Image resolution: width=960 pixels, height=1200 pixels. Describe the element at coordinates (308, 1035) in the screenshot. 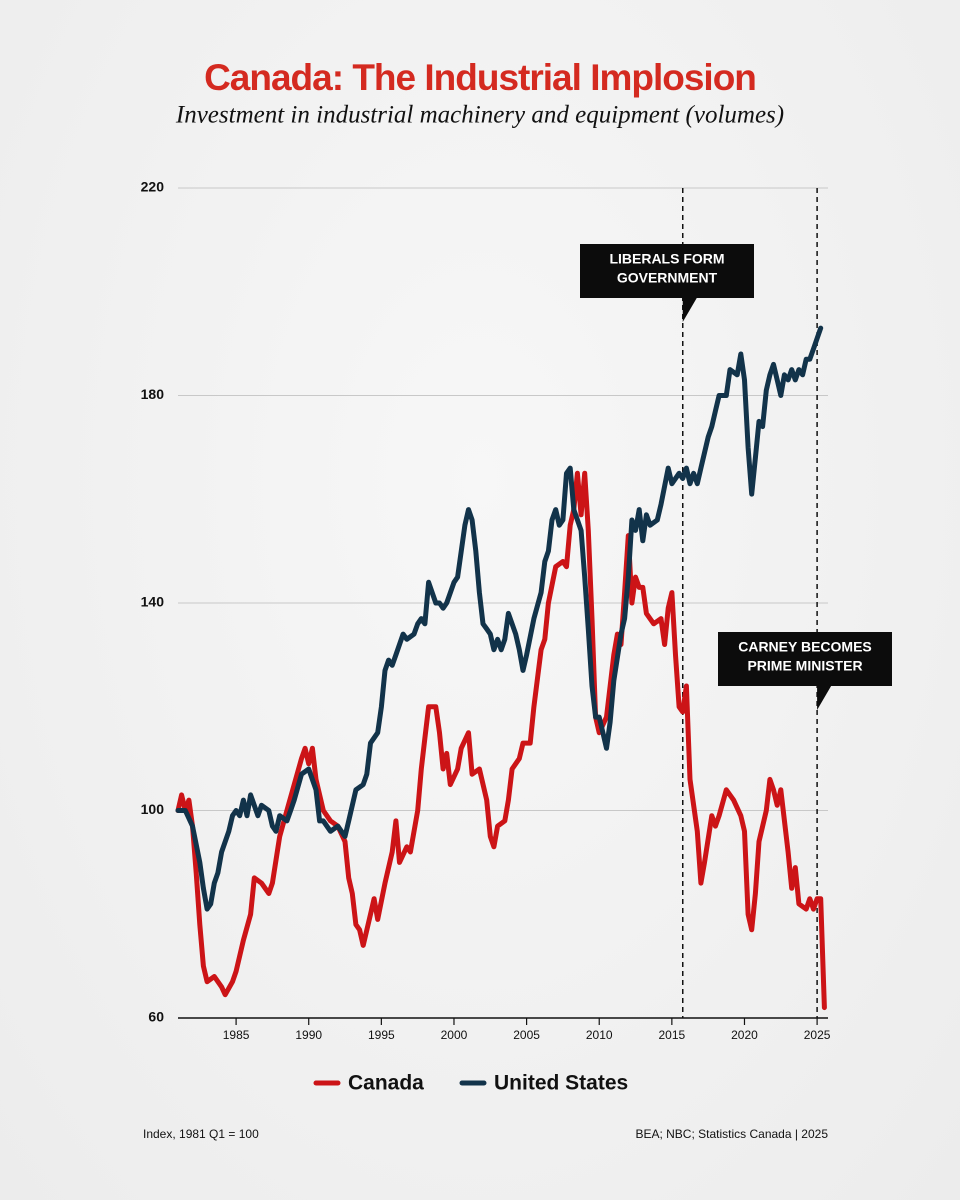

I see `x-tick-label: 1990` at that location.